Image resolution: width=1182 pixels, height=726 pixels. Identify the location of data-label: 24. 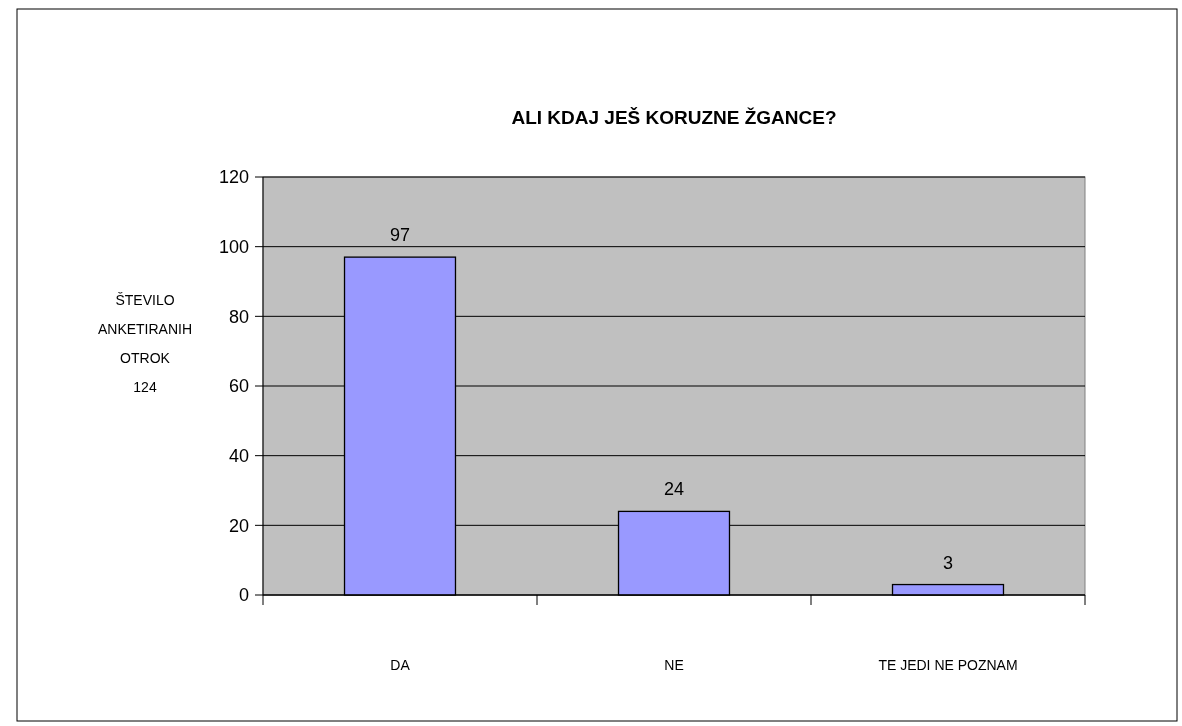
(674, 489).